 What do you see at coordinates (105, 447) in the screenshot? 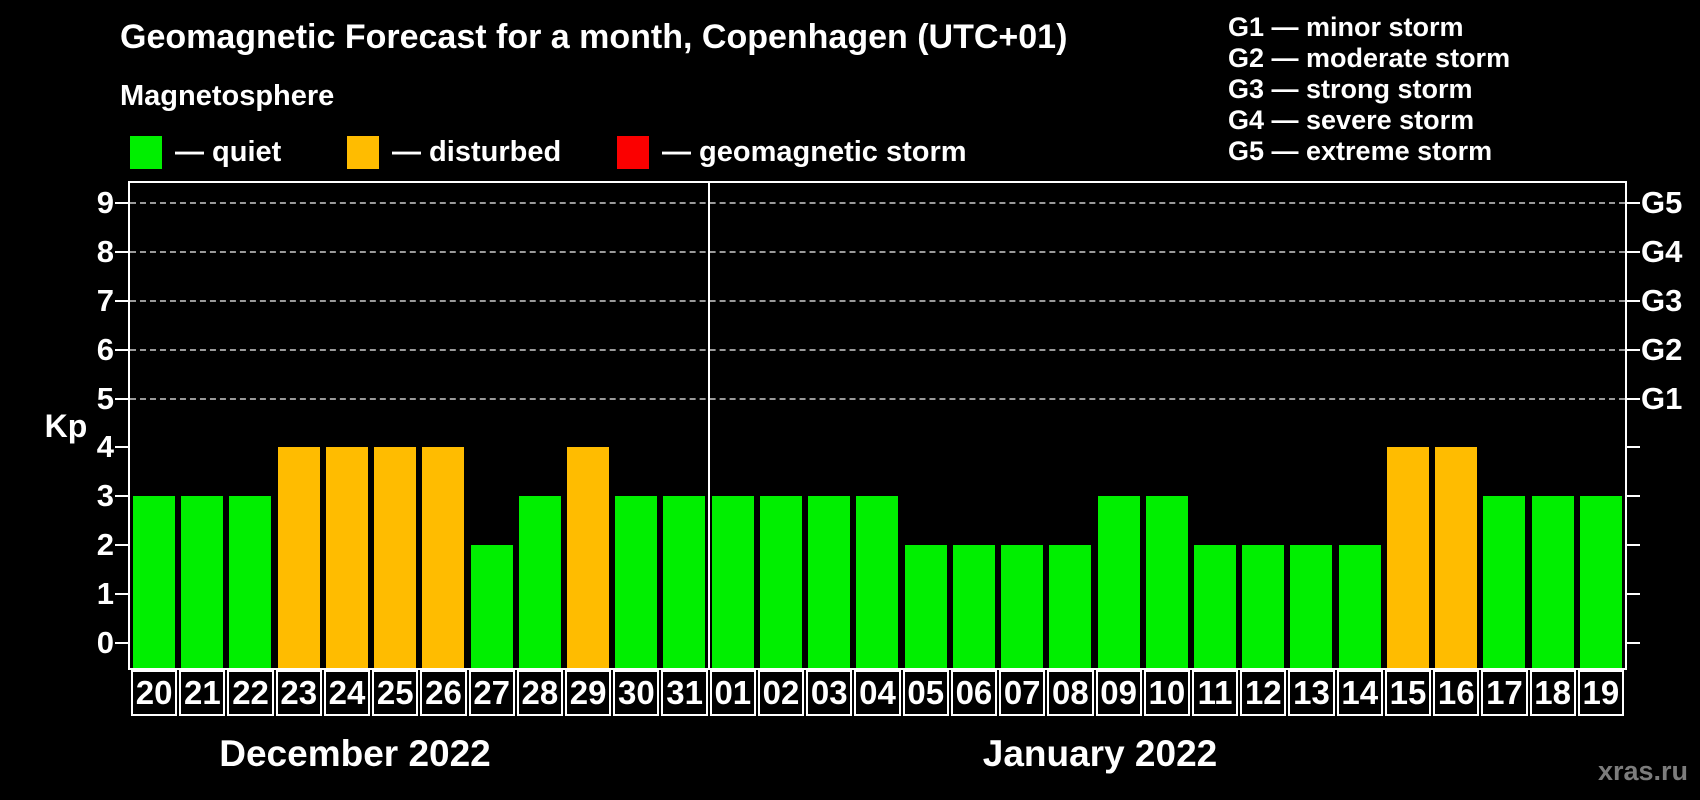
I see `y-axis-tick-label: 4` at bounding box center [105, 447].